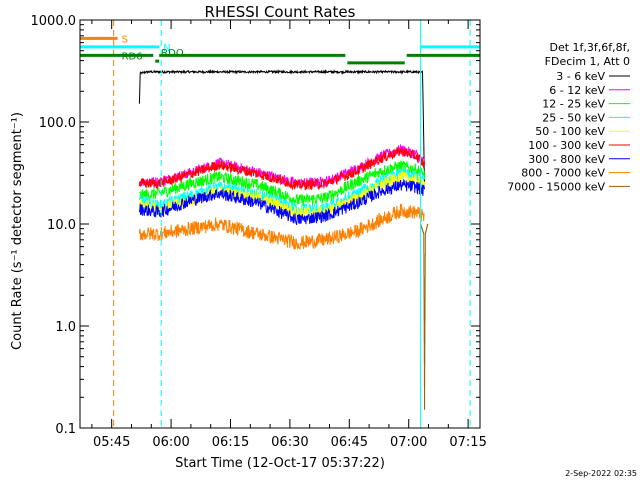  I want to click on y-tick-label-0: 1000.0, so click(54, 21).